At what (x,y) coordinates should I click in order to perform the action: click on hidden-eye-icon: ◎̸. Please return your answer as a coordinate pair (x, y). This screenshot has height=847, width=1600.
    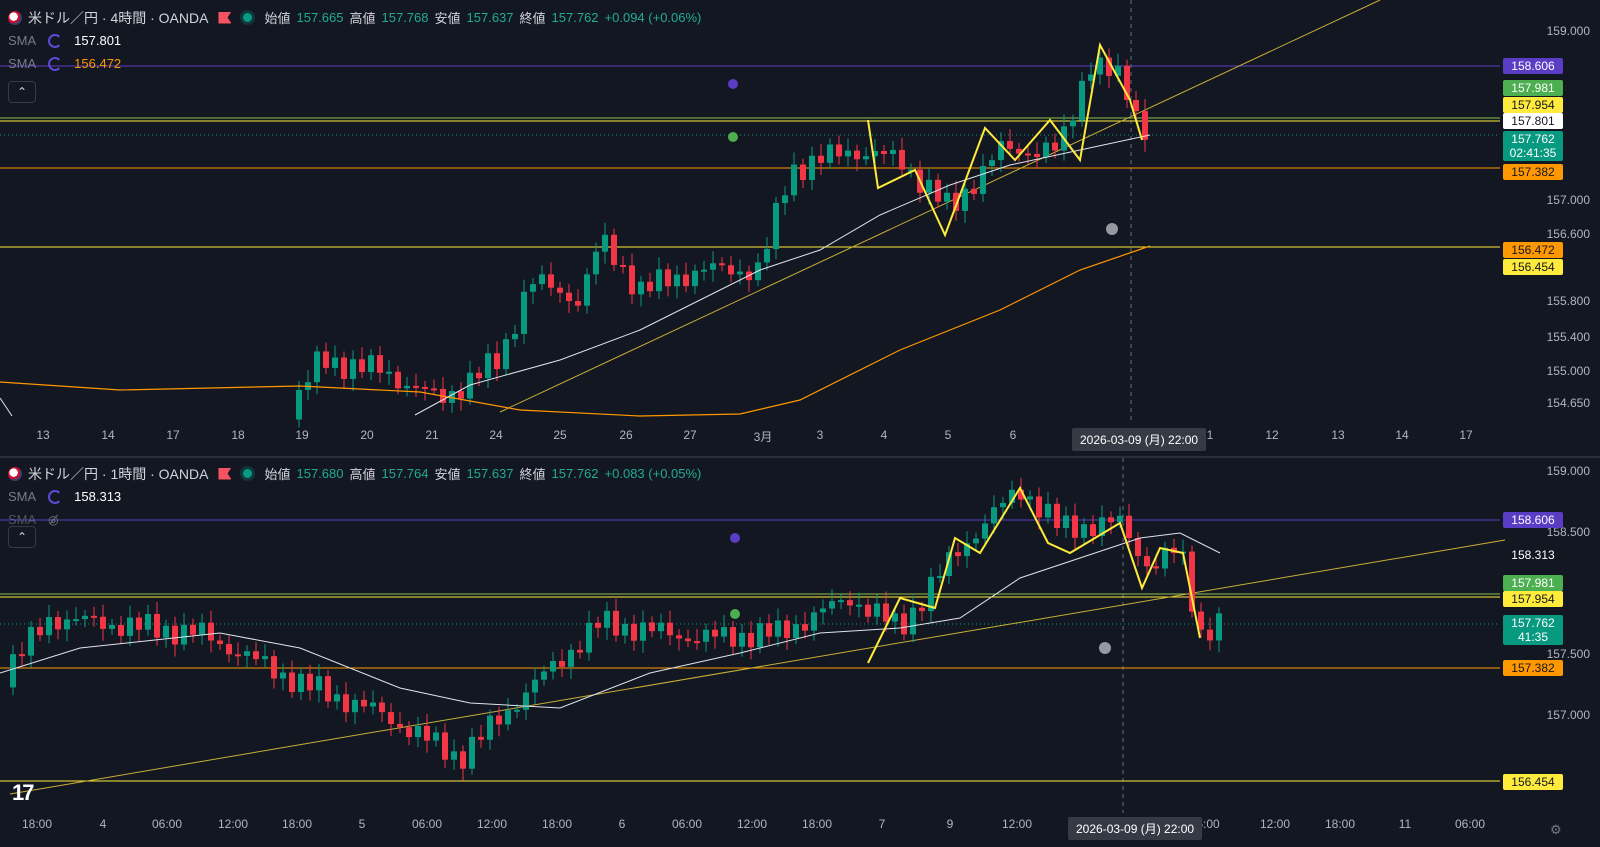
    Looking at the image, I should click on (53, 519).